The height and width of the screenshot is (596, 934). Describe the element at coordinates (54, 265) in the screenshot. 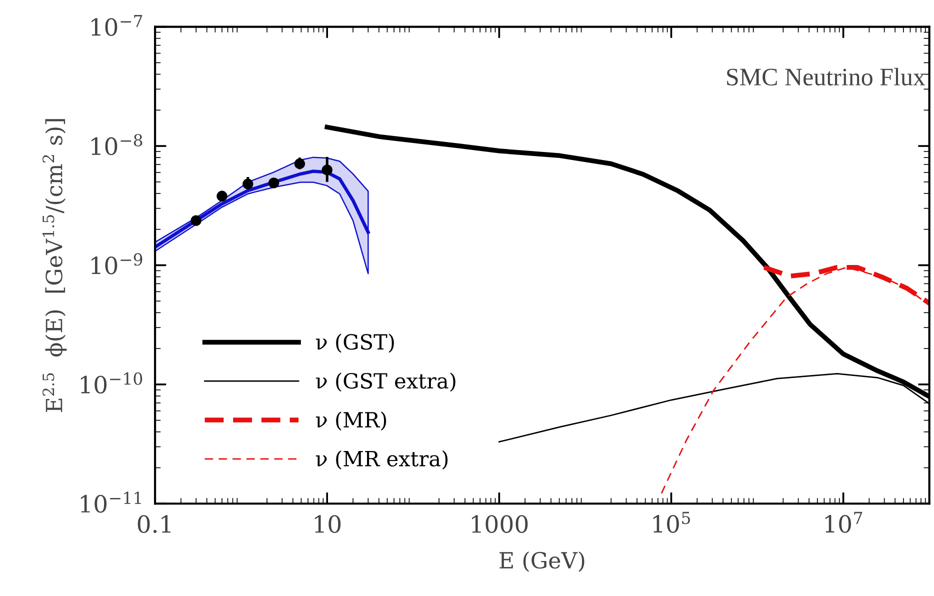

I see `y-axis-title: E$^{2.5}$ ϕ(E) [GeV$^{1.5}$/(cm$^{2}$ s)]` at that location.